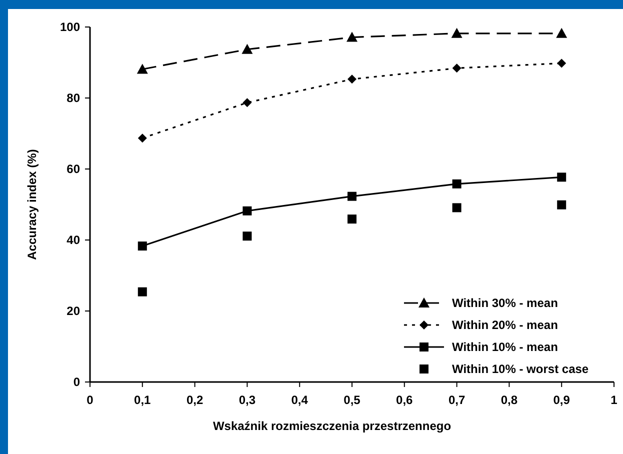 Image resolution: width=623 pixels, height=454 pixels. I want to click on x-tick-label: 0,8, so click(509, 400).